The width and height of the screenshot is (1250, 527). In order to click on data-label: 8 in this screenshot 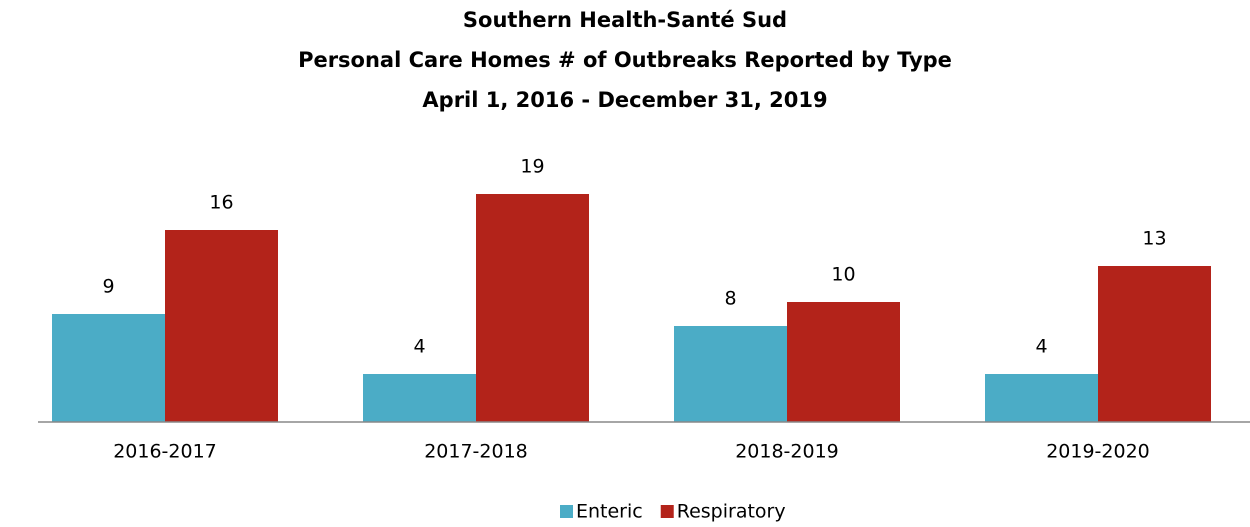, I will do `click(730, 299)`.